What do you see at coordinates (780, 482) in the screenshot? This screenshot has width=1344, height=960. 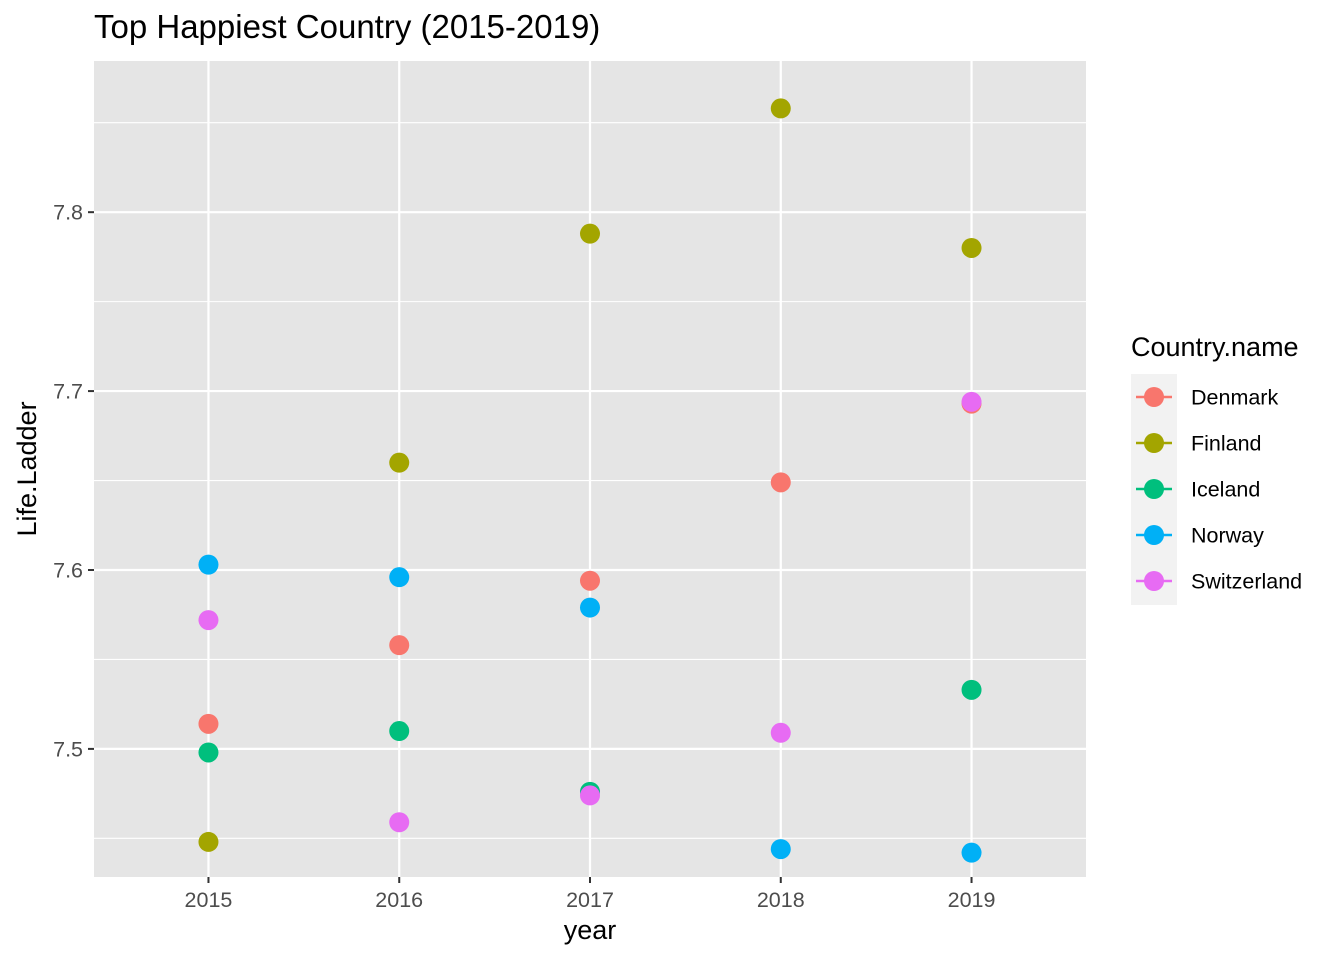 I see `point-denmark-2018` at bounding box center [780, 482].